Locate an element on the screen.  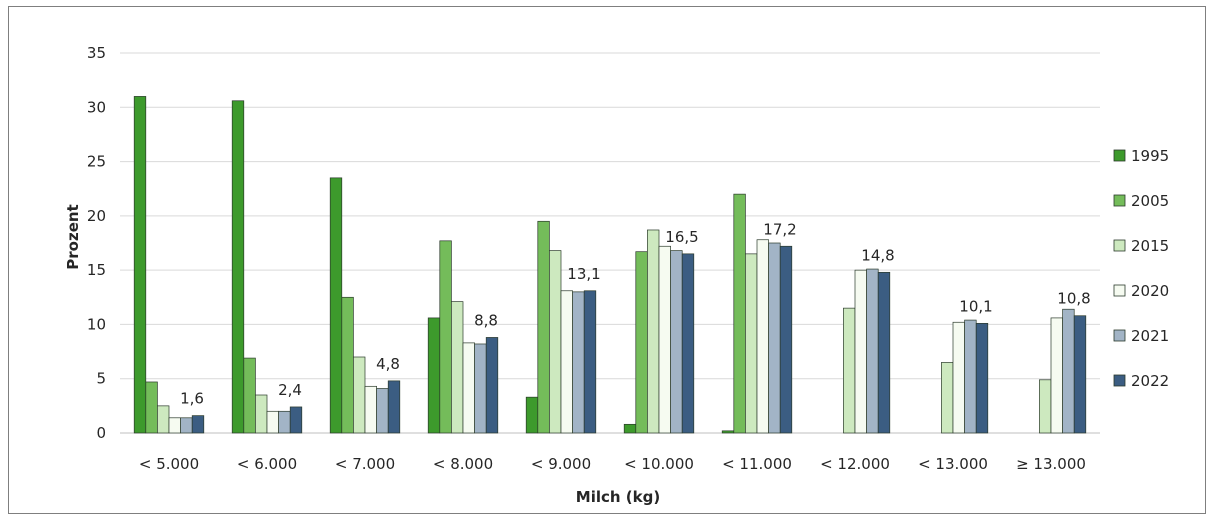
data-label: 13,1 is located at coordinates (583, 274).